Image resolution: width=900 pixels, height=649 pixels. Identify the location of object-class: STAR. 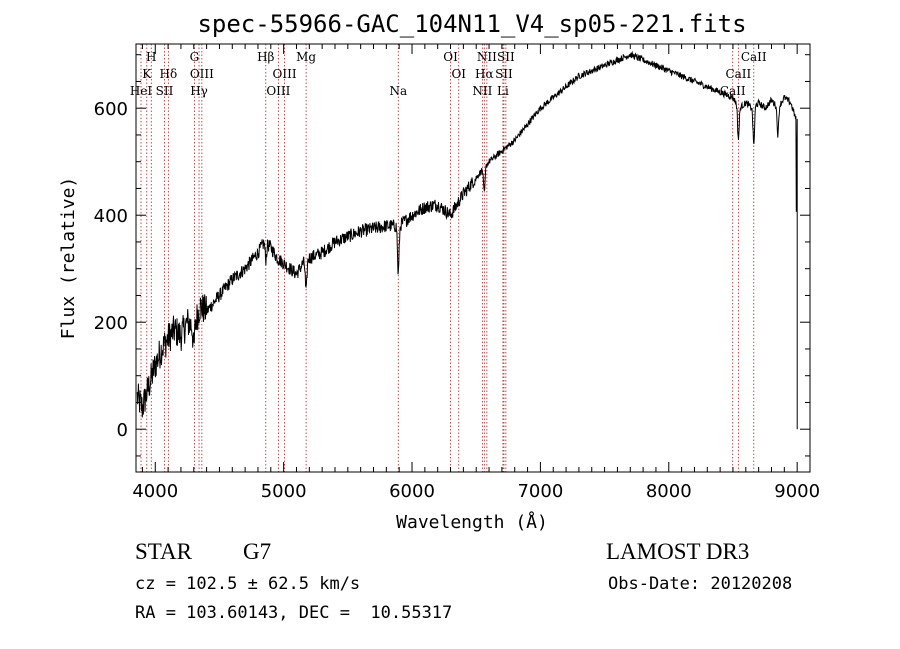
(163, 551).